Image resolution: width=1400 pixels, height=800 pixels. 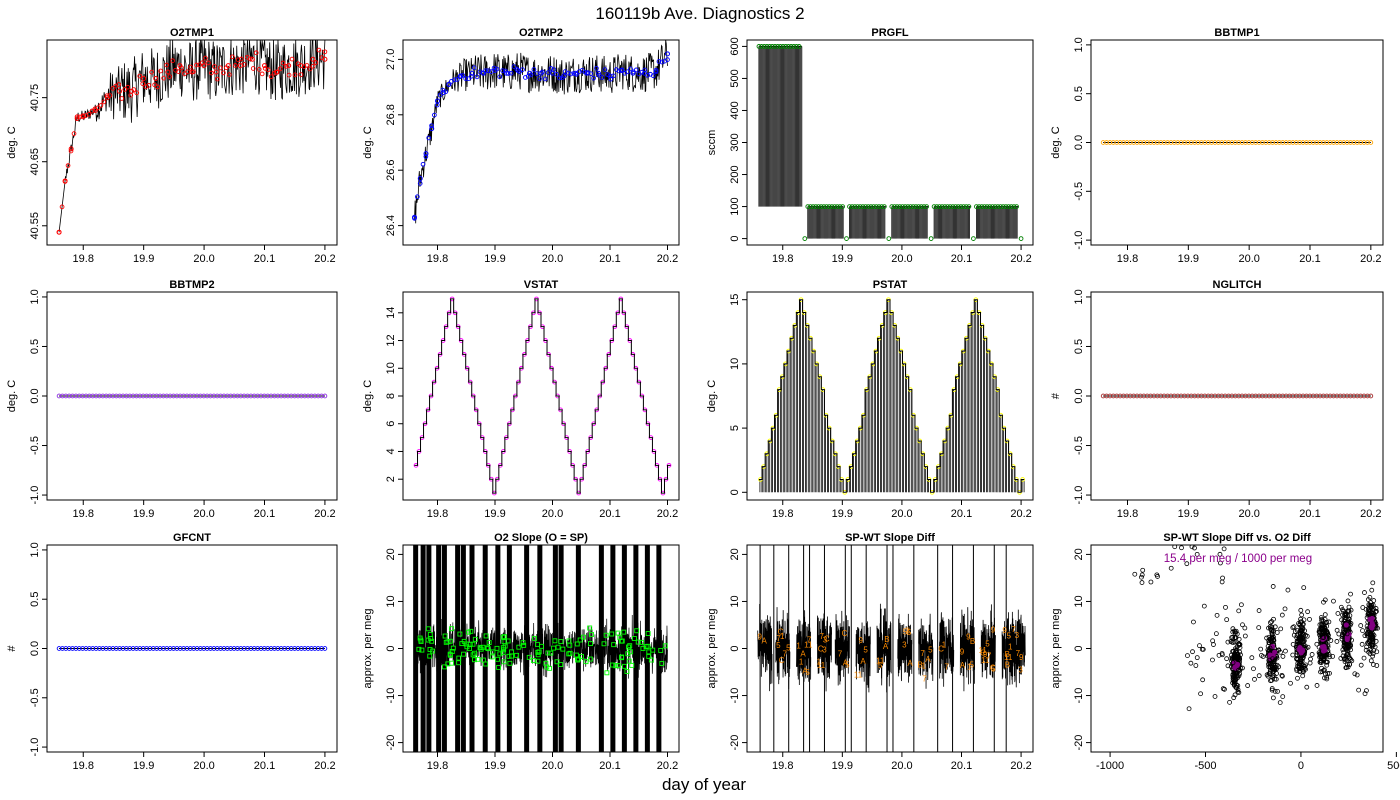 What do you see at coordinates (203, 514) in the screenshot?
I see `x-tick-label: 20.0` at bounding box center [203, 514].